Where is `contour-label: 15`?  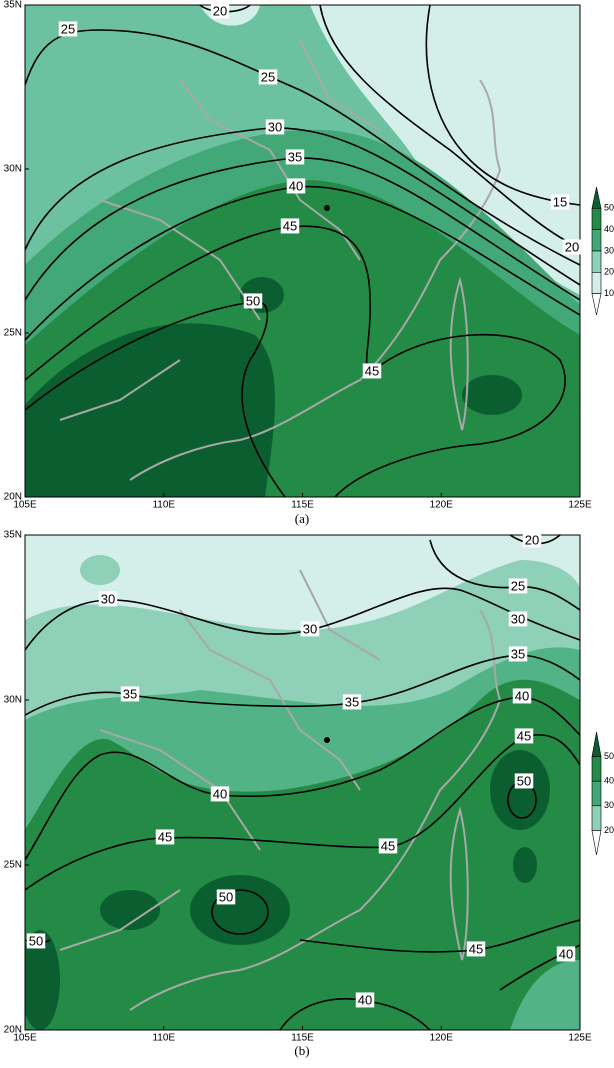 contour-label: 15 is located at coordinates (560, 201).